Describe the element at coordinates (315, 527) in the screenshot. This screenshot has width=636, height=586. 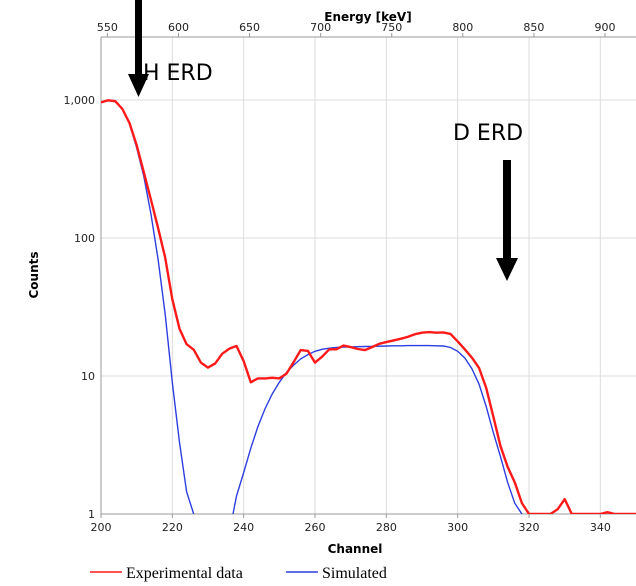
I see `x-tick-label: 260` at that location.